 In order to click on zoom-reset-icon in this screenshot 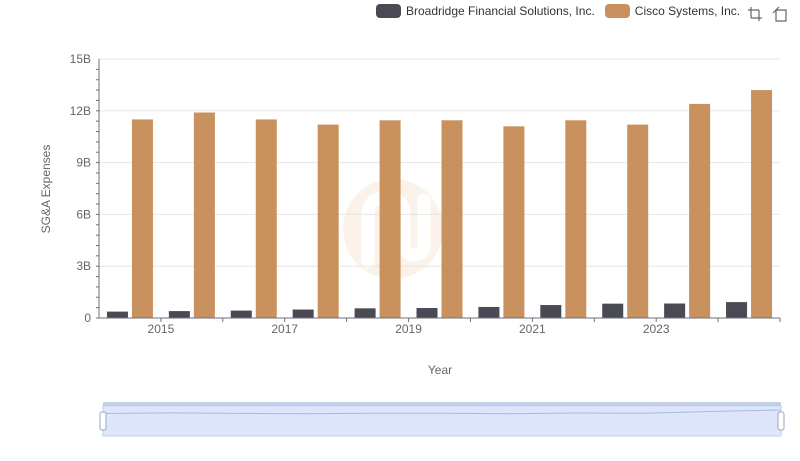, I will do `click(780, 14)`.